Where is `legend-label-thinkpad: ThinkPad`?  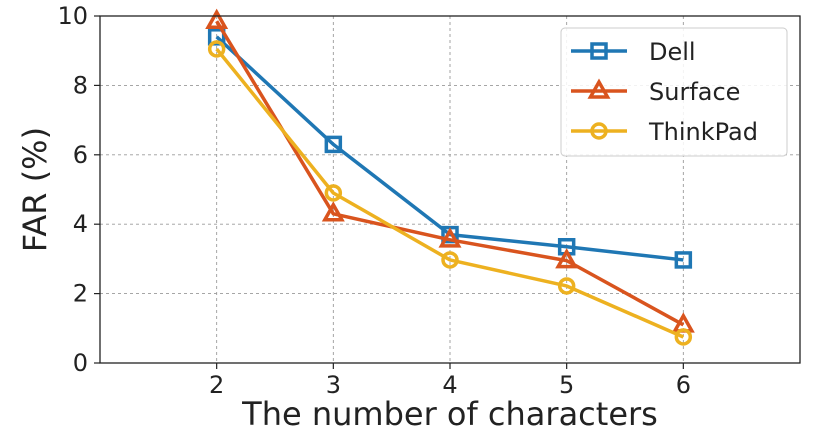 legend-label-thinkpad: ThinkPad is located at coordinates (703, 132).